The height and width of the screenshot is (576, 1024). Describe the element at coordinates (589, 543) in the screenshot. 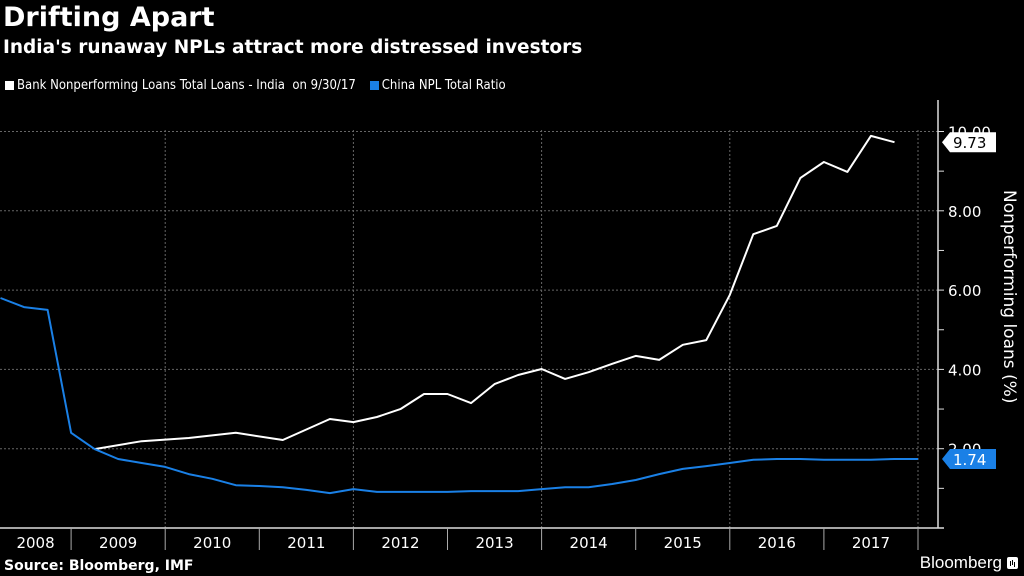

I see `x-tick-label: 2014` at that location.